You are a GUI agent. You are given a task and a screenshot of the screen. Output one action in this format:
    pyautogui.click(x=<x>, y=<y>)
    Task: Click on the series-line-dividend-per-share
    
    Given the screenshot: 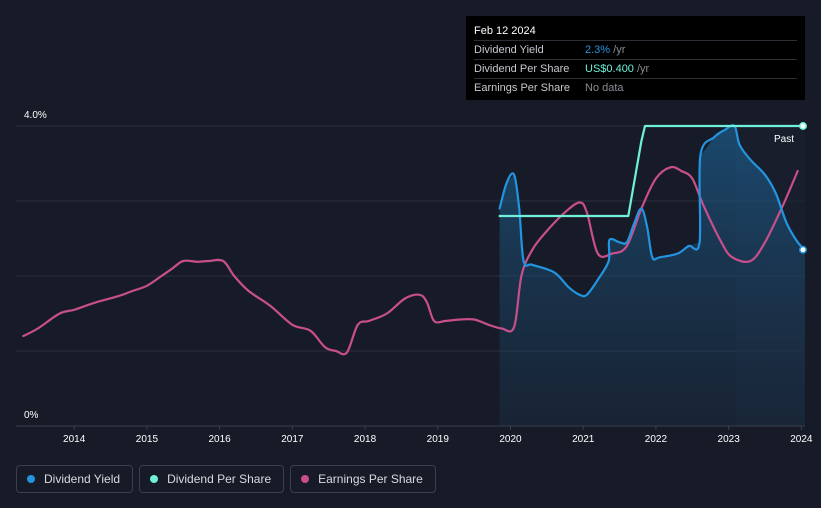 What is the action you would take?
    pyautogui.click(x=652, y=171)
    